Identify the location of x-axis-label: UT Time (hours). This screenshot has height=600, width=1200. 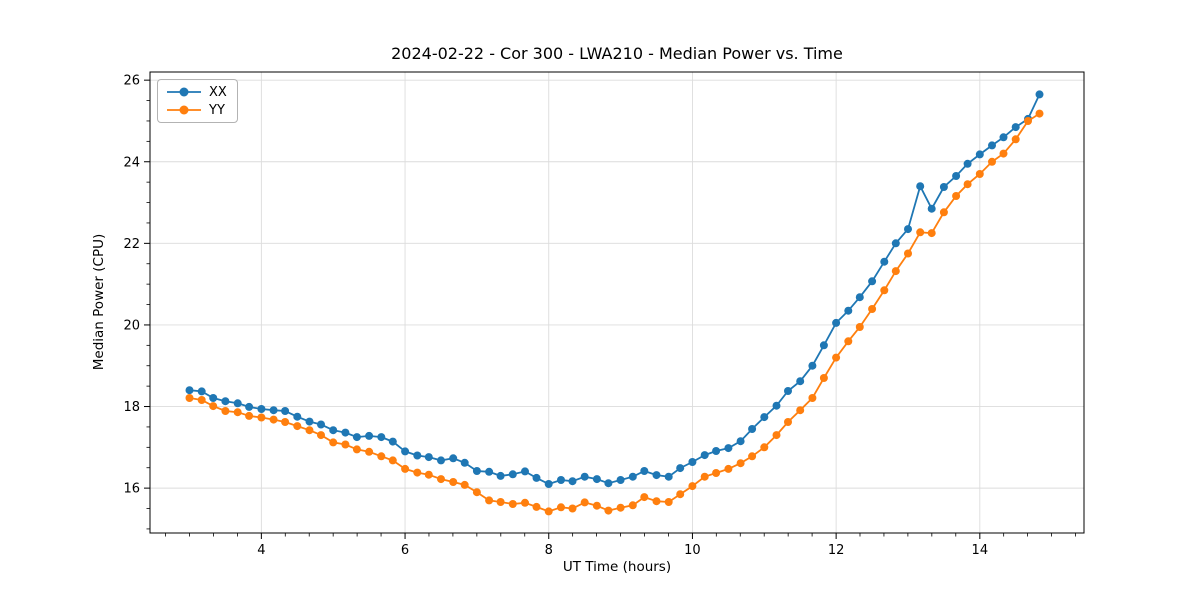
(617, 567).